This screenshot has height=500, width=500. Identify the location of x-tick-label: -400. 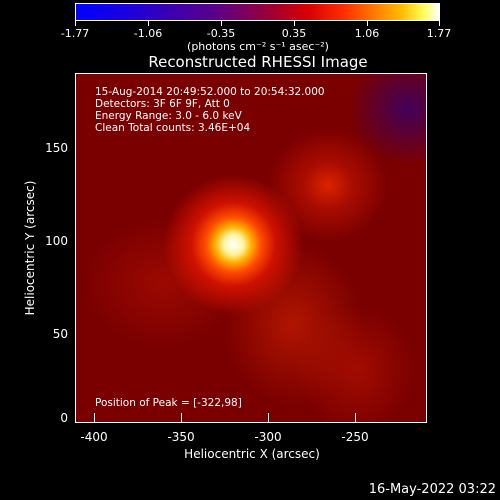
(94, 437).